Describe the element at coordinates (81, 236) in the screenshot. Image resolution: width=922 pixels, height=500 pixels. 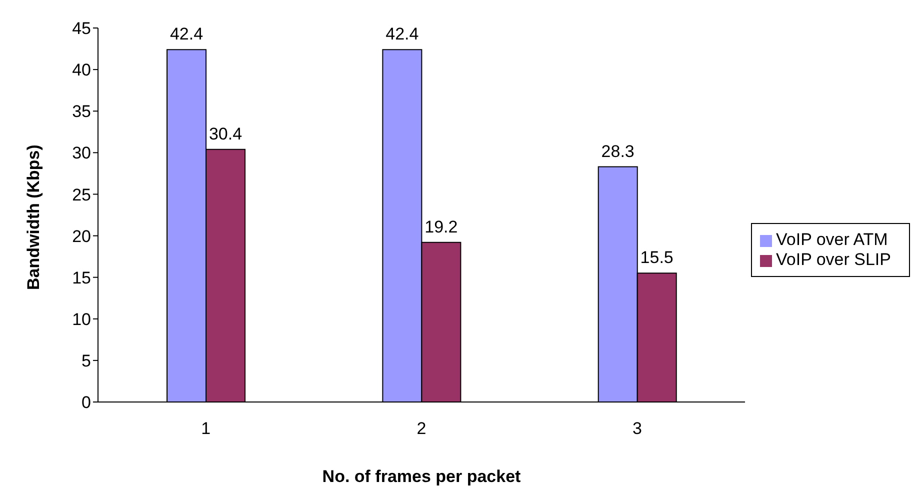
I see `y-tick-label: 20` at that location.